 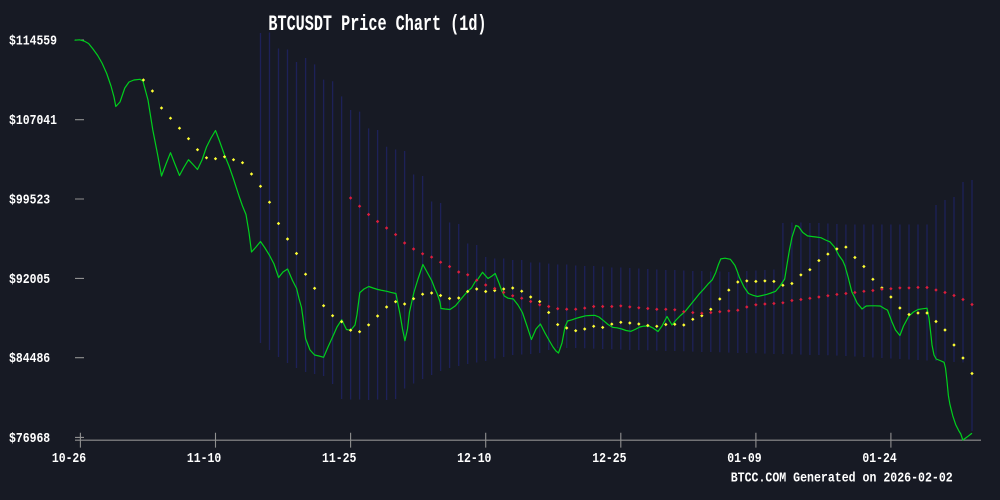 I want to click on svg-text: $107041, so click(x=33, y=120).